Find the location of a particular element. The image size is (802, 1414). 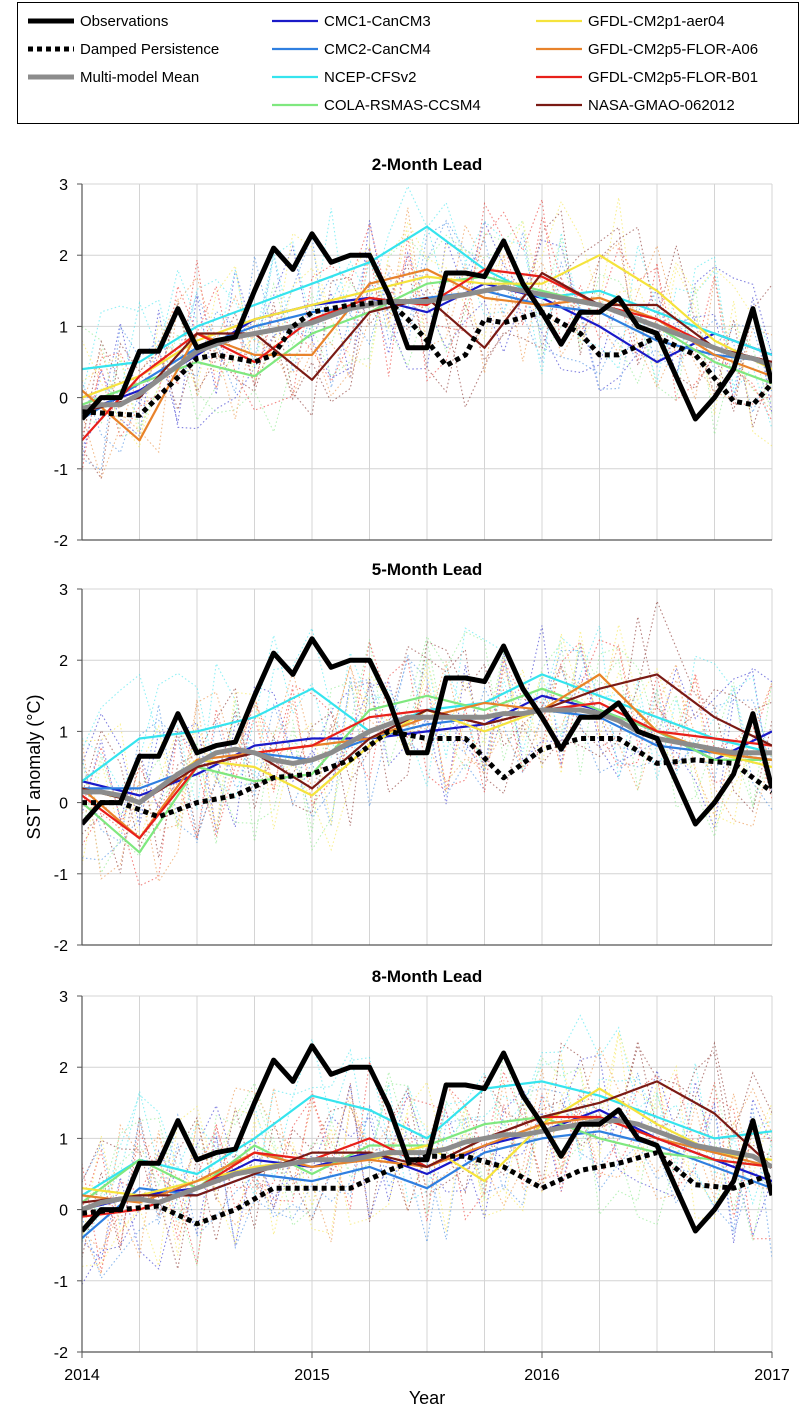

legend-label: COLA-RSMAS-CCSM4 is located at coordinates (402, 105).